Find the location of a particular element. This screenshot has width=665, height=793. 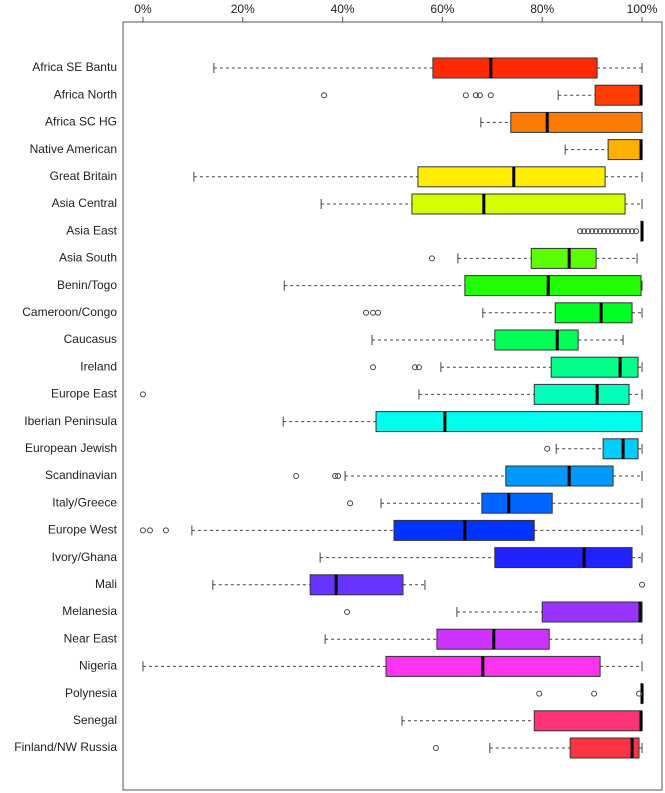

x-tick-label: 0% is located at coordinates (143, 9).